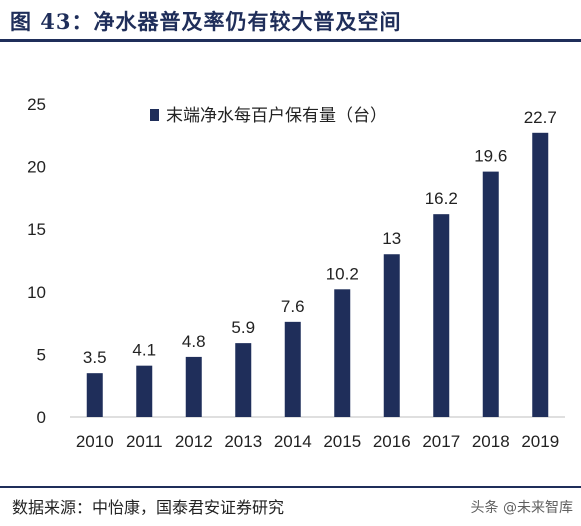  What do you see at coordinates (290, 487) in the screenshot?
I see `footer-divider` at bounding box center [290, 487].